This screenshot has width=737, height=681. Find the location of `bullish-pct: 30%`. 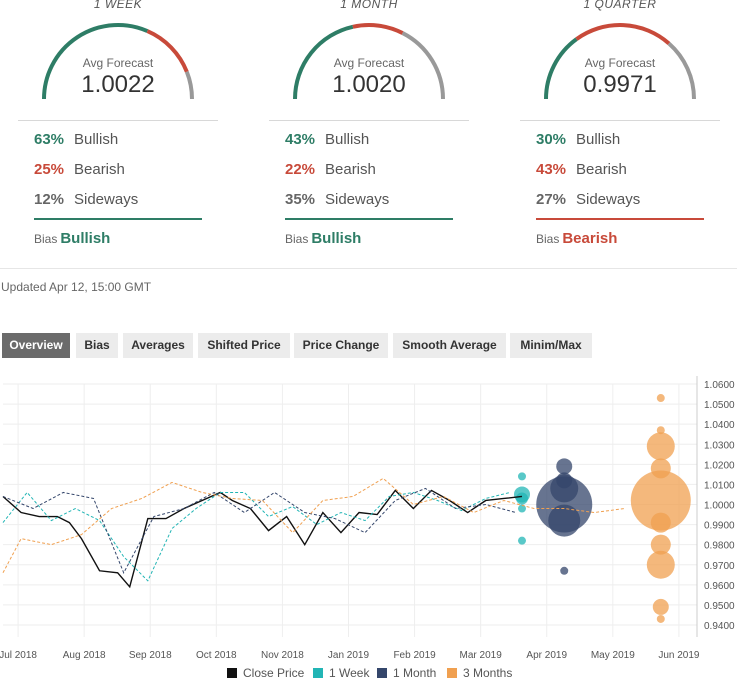

bullish-pct: 30% is located at coordinates (551, 139).